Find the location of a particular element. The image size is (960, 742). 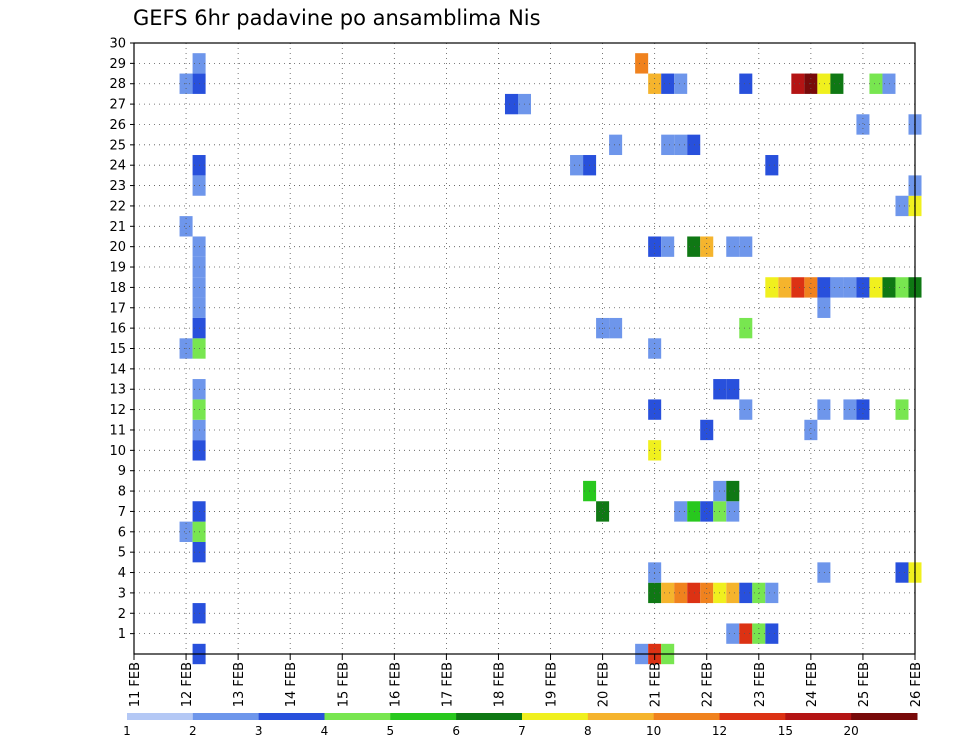

x-tick-label: 11 FEB is located at coordinates (135, 684).